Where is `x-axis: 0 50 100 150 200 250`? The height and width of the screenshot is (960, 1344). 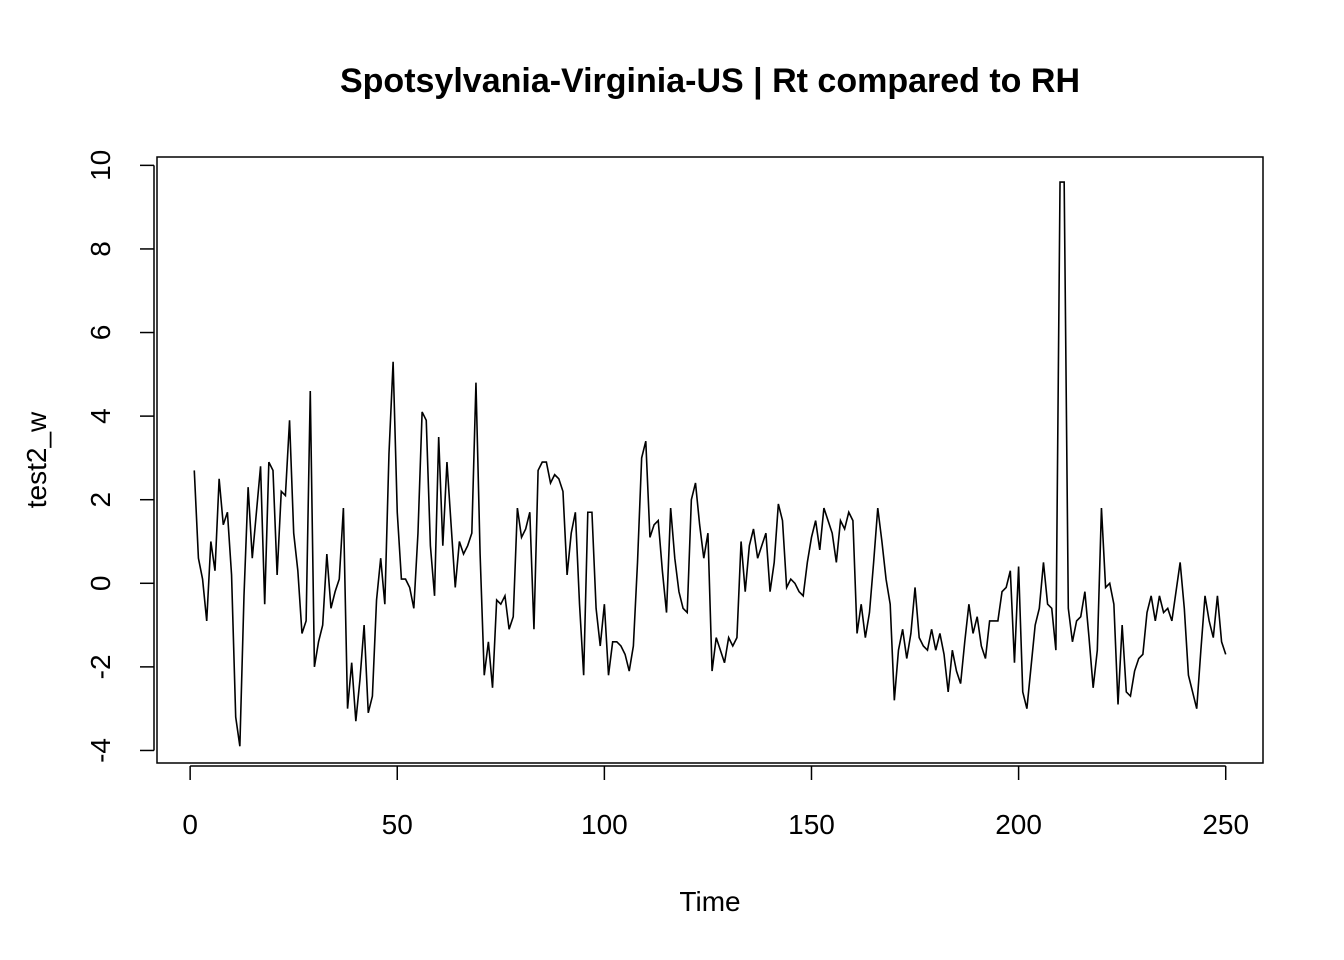 x-axis: 0 50 100 150 200 250 is located at coordinates (715, 802).